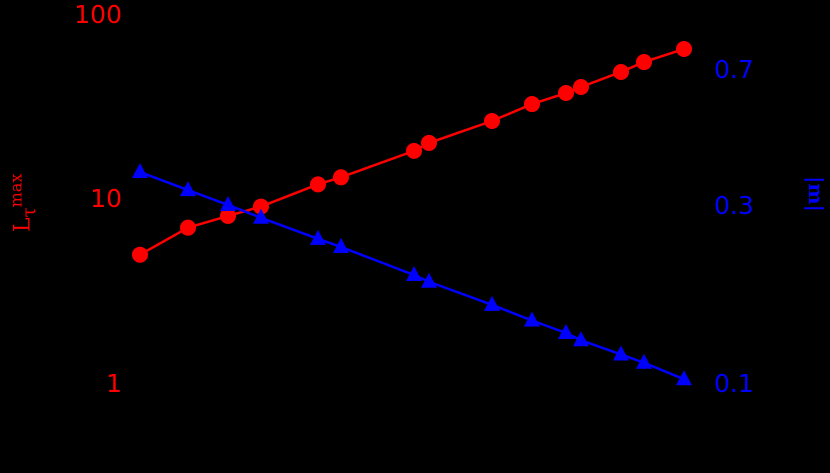  What do you see at coordinates (16, 190) in the screenshot?
I see `left-axis-label-sup: max` at bounding box center [16, 190].